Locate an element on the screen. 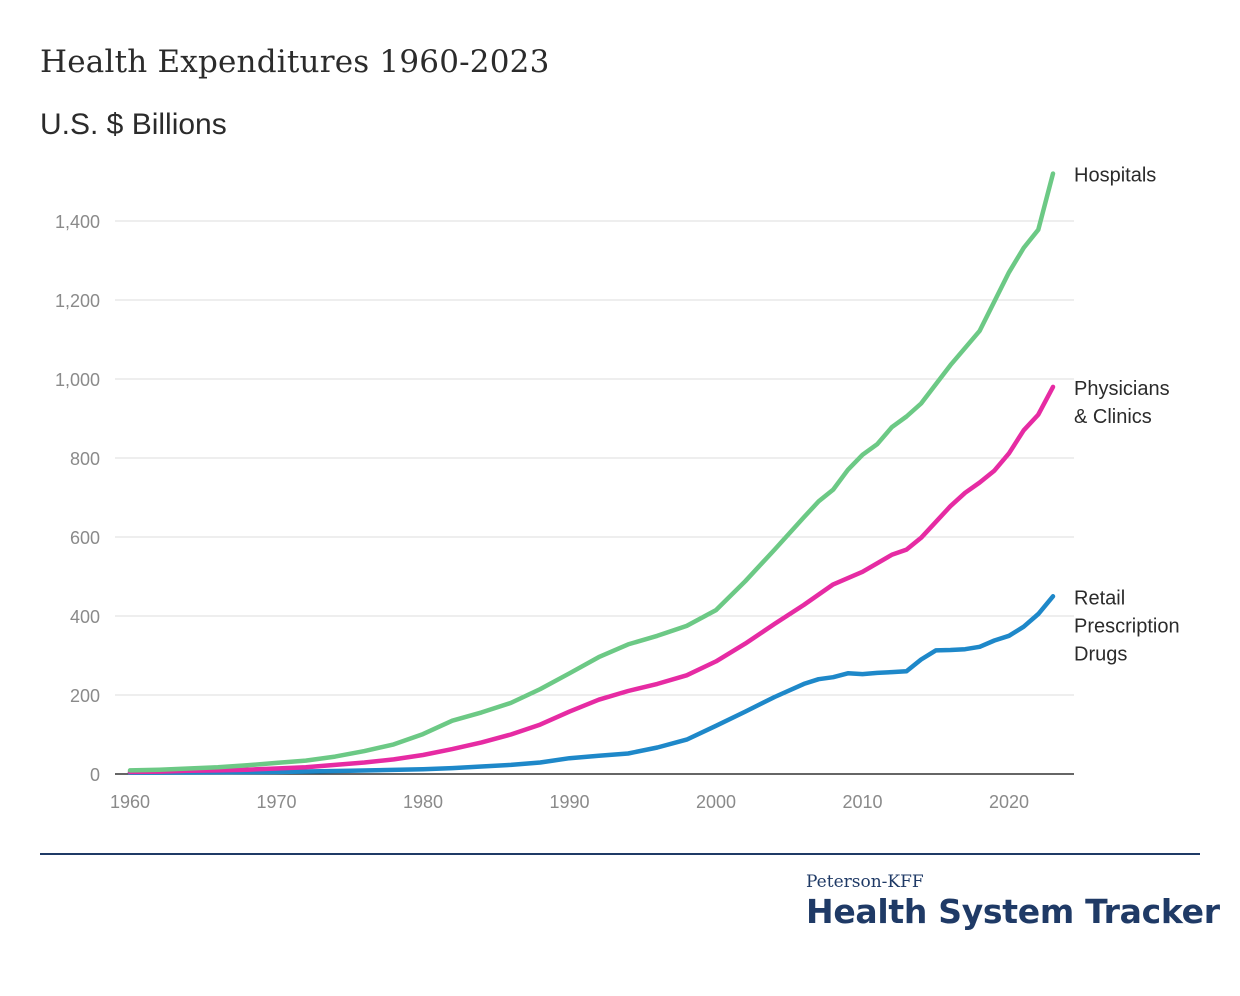 This screenshot has height=996, width=1240. x-tick-label: 1960 is located at coordinates (130, 802).